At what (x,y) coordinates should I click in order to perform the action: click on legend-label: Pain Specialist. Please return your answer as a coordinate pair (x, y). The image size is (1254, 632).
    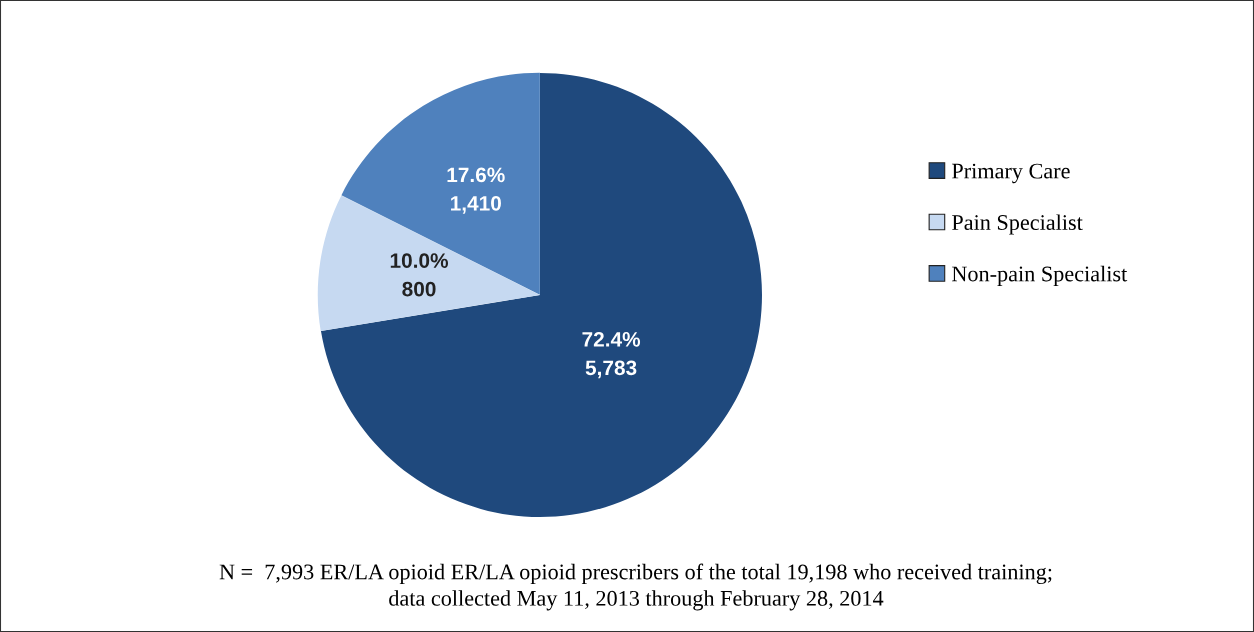
    Looking at the image, I should click on (1017, 224).